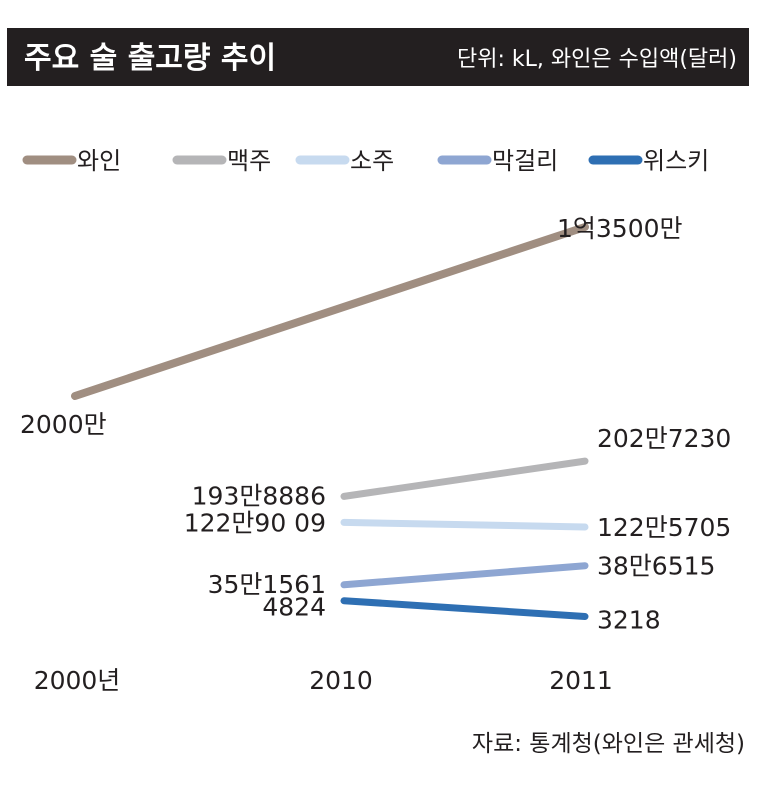 This screenshot has height=791, width=767. What do you see at coordinates (63, 424) in the screenshot?
I see `data-label-wine-0: 2000만` at bounding box center [63, 424].